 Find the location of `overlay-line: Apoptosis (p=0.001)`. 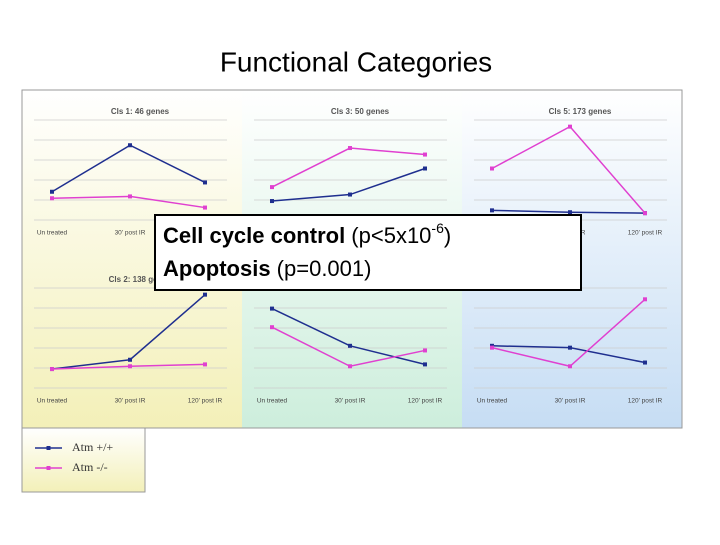

overlay-line: Apoptosis (p=0.001) is located at coordinates (267, 268).